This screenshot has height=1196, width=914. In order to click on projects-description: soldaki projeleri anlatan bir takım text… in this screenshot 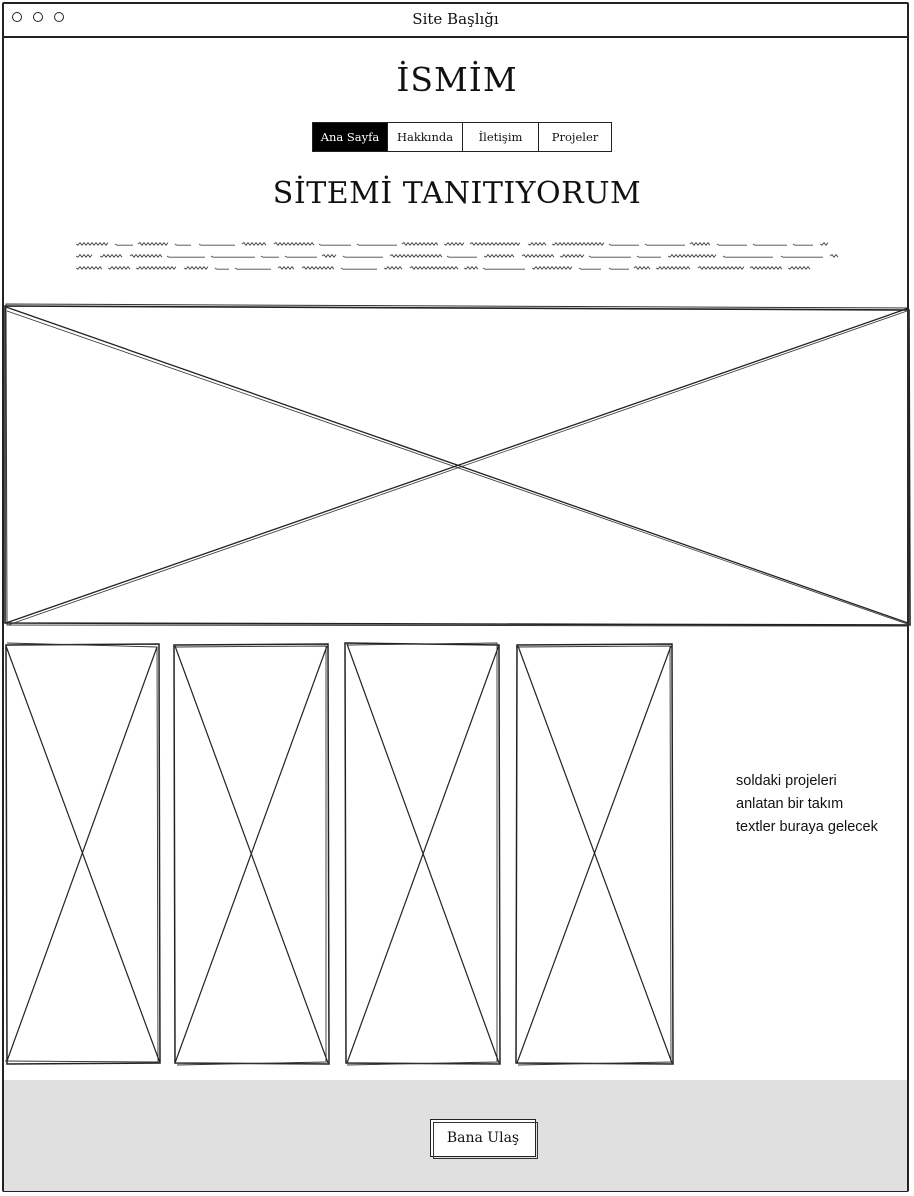, I will do `click(807, 804)`.